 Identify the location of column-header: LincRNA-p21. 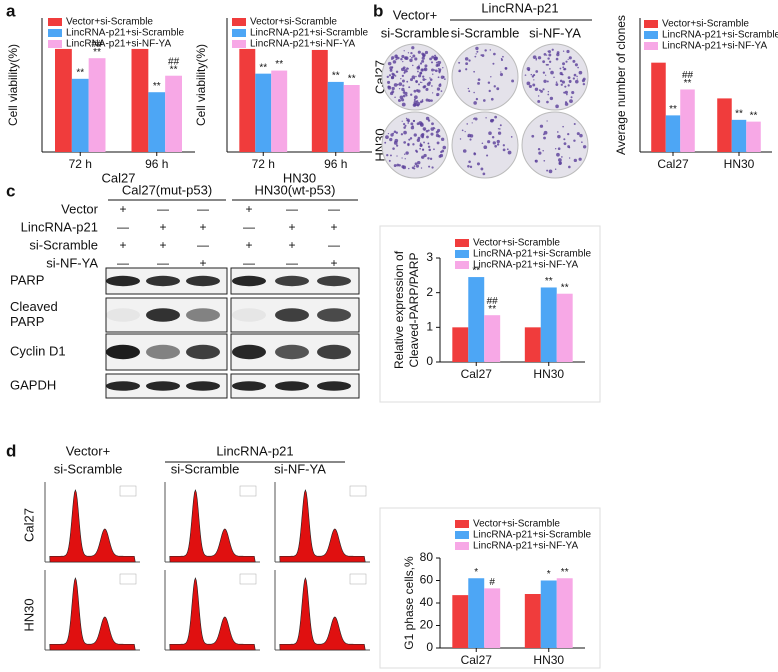
(519, 7).